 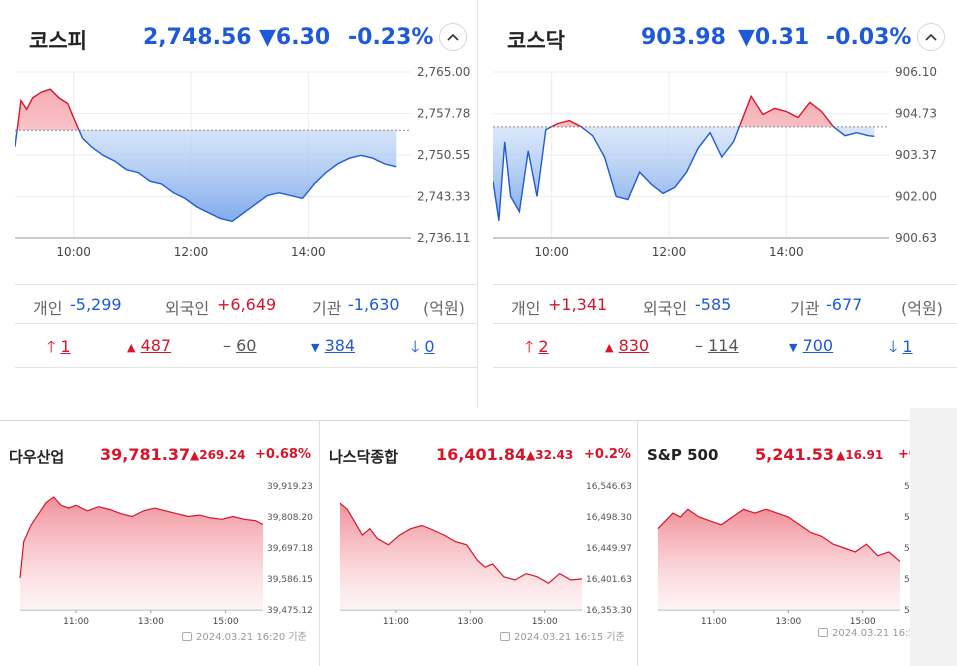 I want to click on investor-institution-value: -1,630, so click(x=374, y=304).